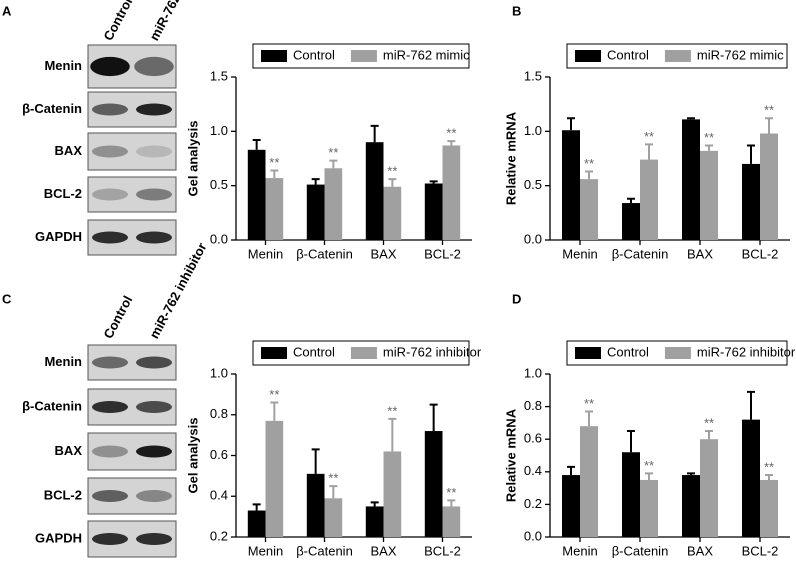 This screenshot has height=562, width=796. Describe the element at coordinates (7, 298) in the screenshot. I see `panel-label: C` at that location.